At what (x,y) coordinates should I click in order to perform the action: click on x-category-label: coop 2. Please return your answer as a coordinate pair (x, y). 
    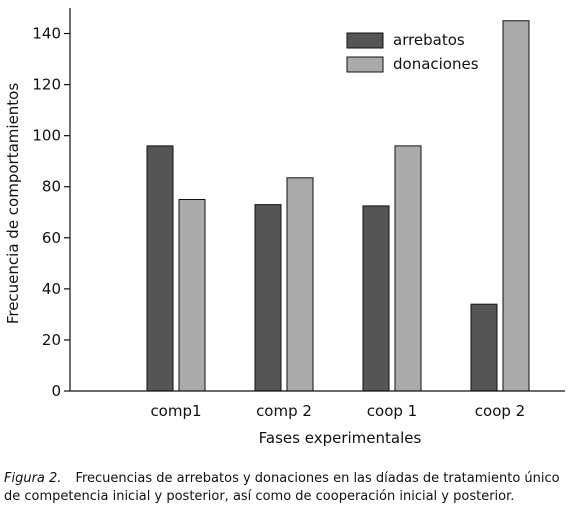
    Looking at the image, I should click on (500, 411).